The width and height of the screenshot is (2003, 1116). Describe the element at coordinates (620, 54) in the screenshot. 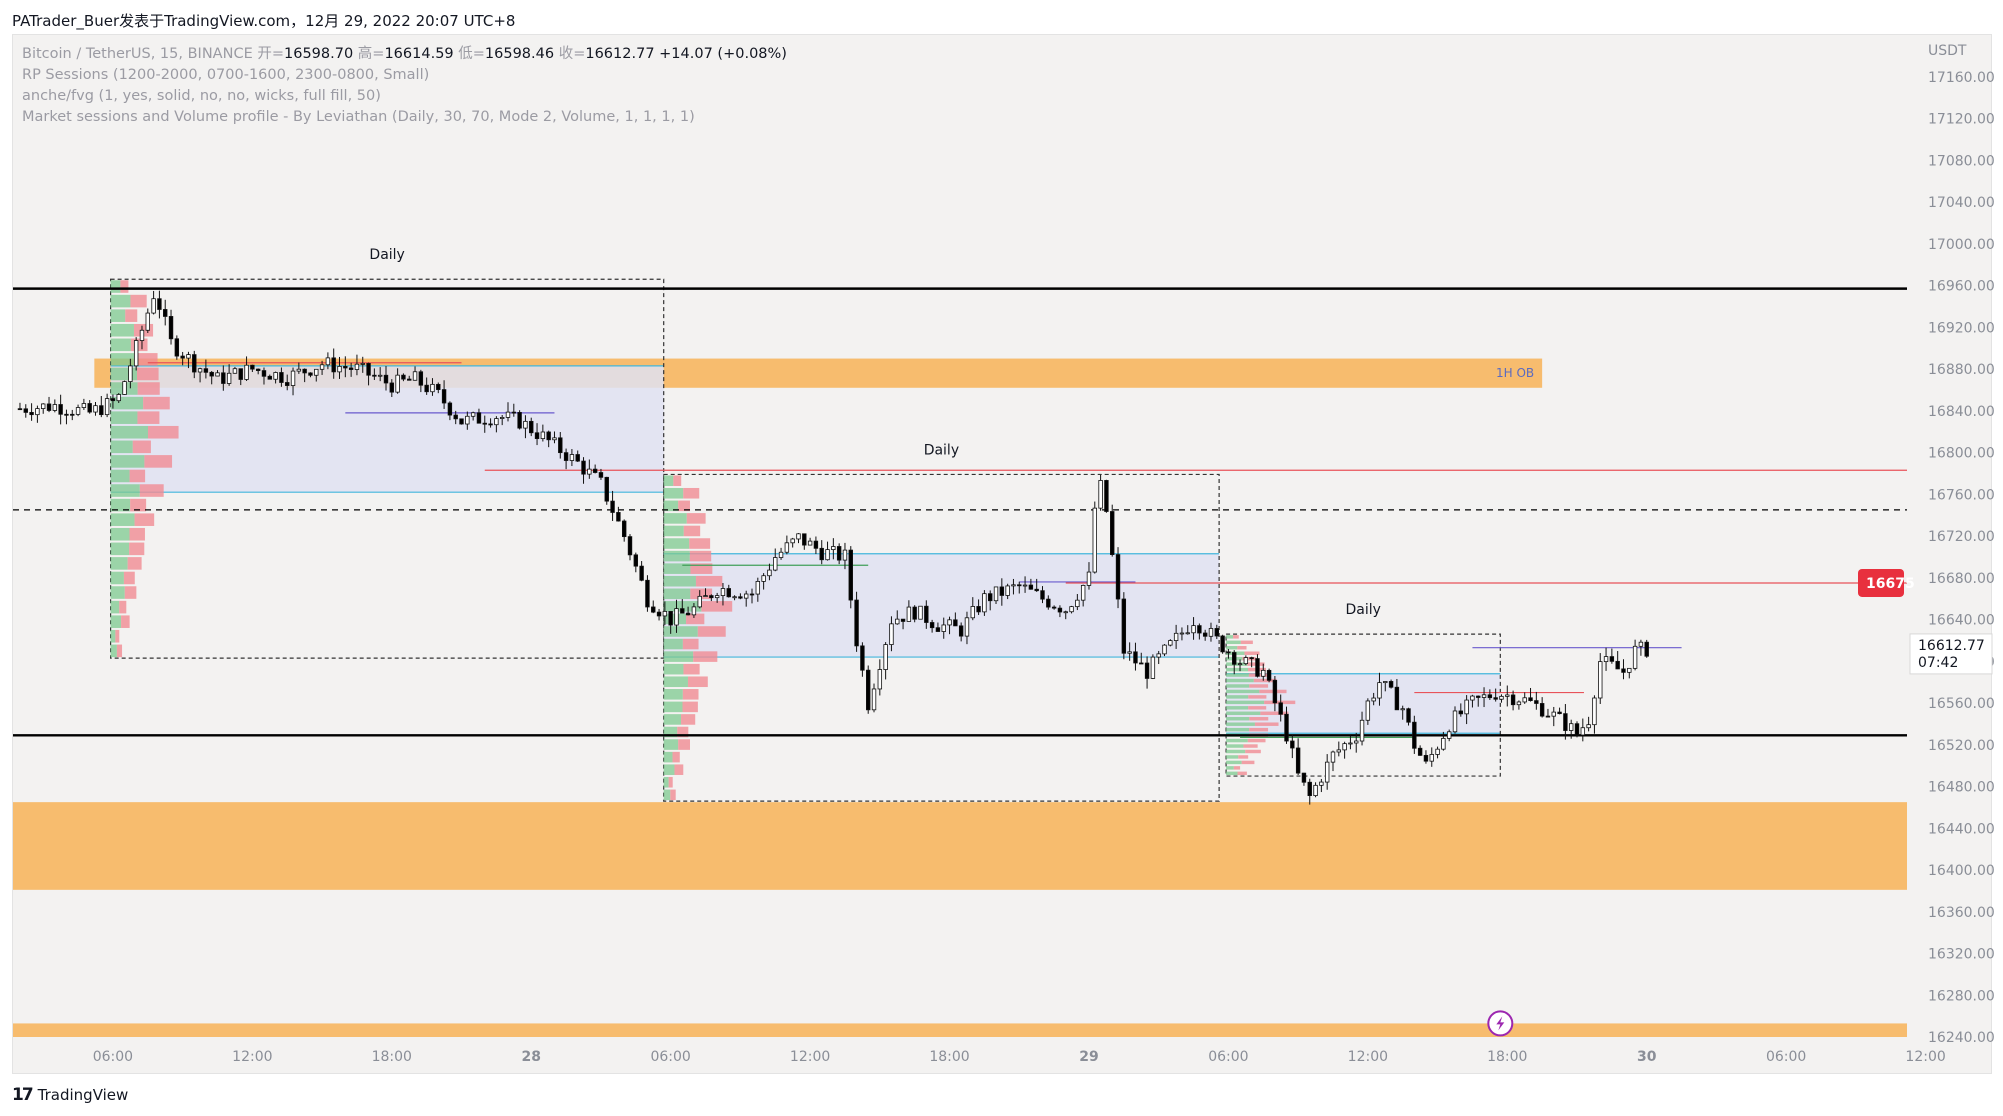

I see `close-value: 16612.77` at that location.